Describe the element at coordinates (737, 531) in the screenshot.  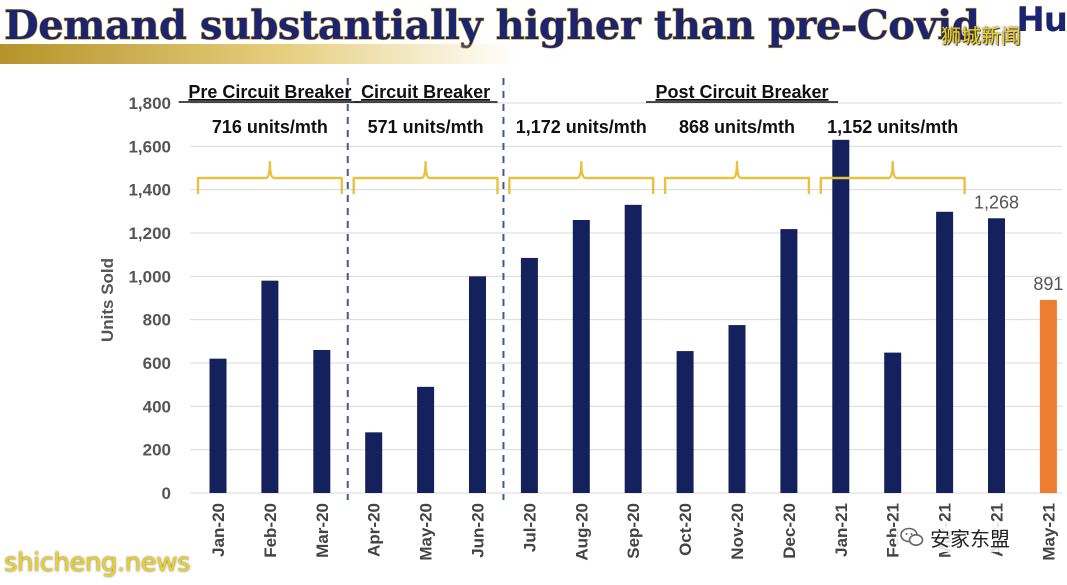
I see `x-tick-label: Nov-20` at that location.